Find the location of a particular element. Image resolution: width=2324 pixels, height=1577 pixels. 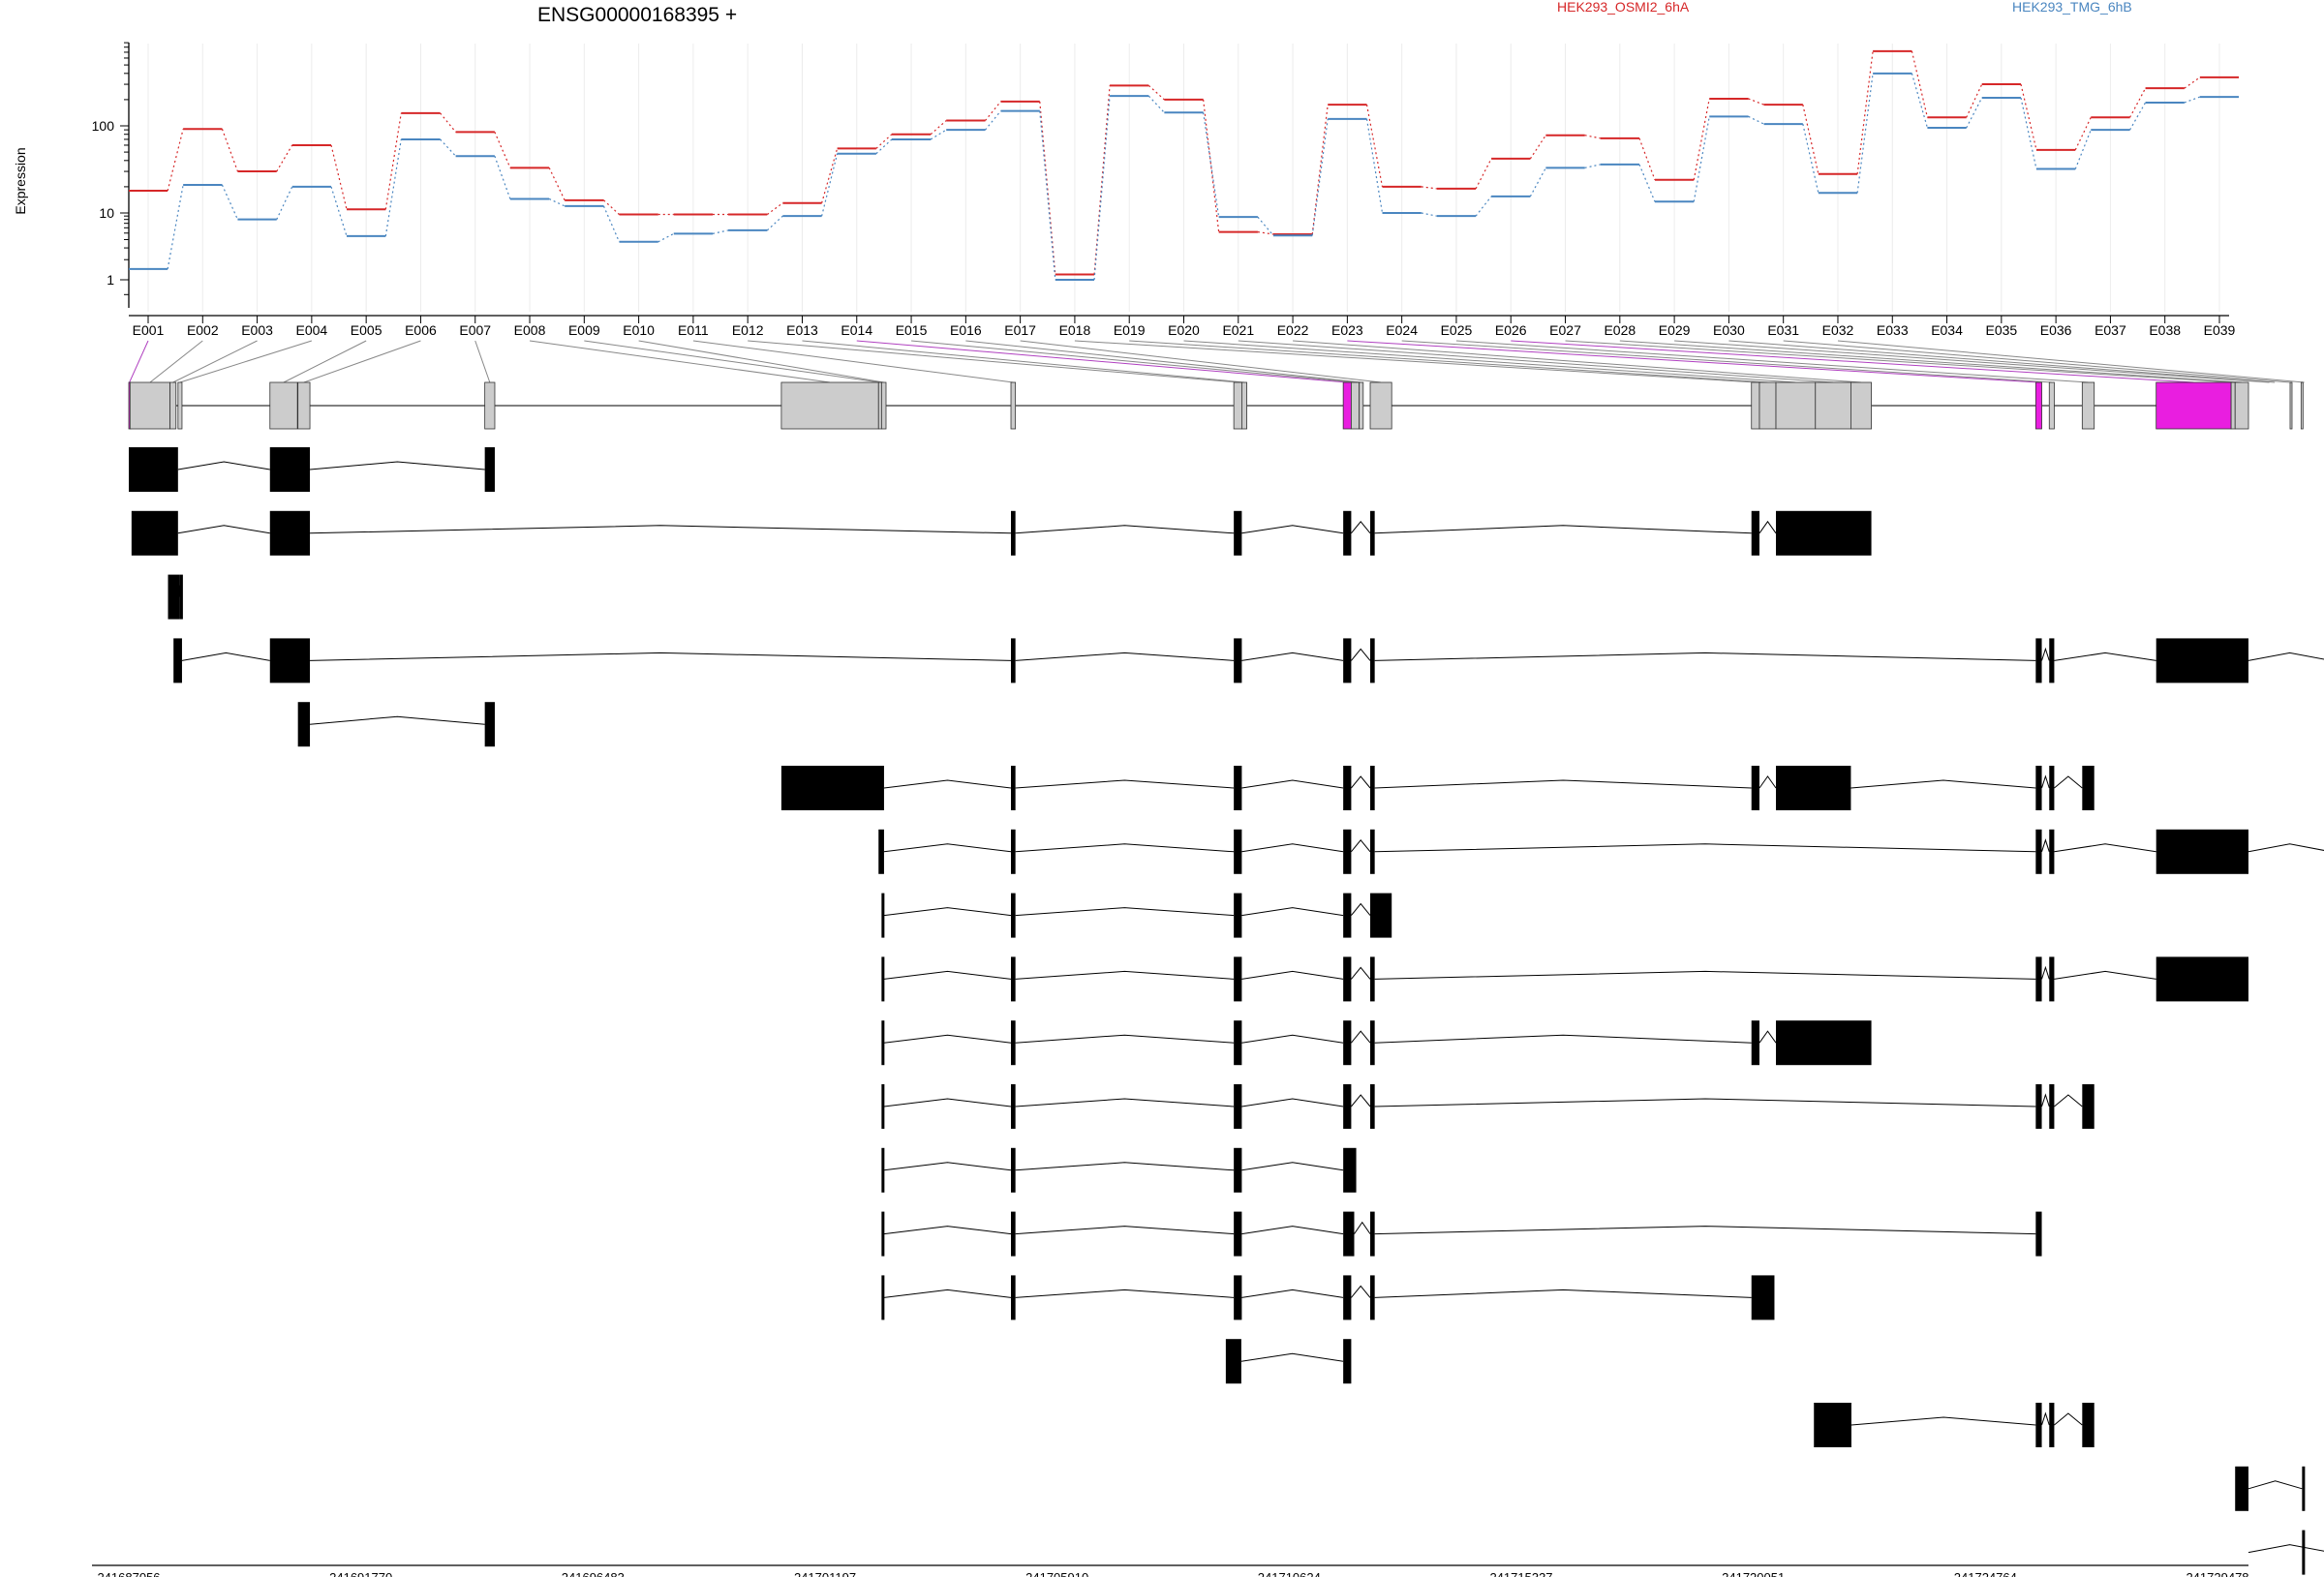

series-osmi2 is located at coordinates (1184, 162).